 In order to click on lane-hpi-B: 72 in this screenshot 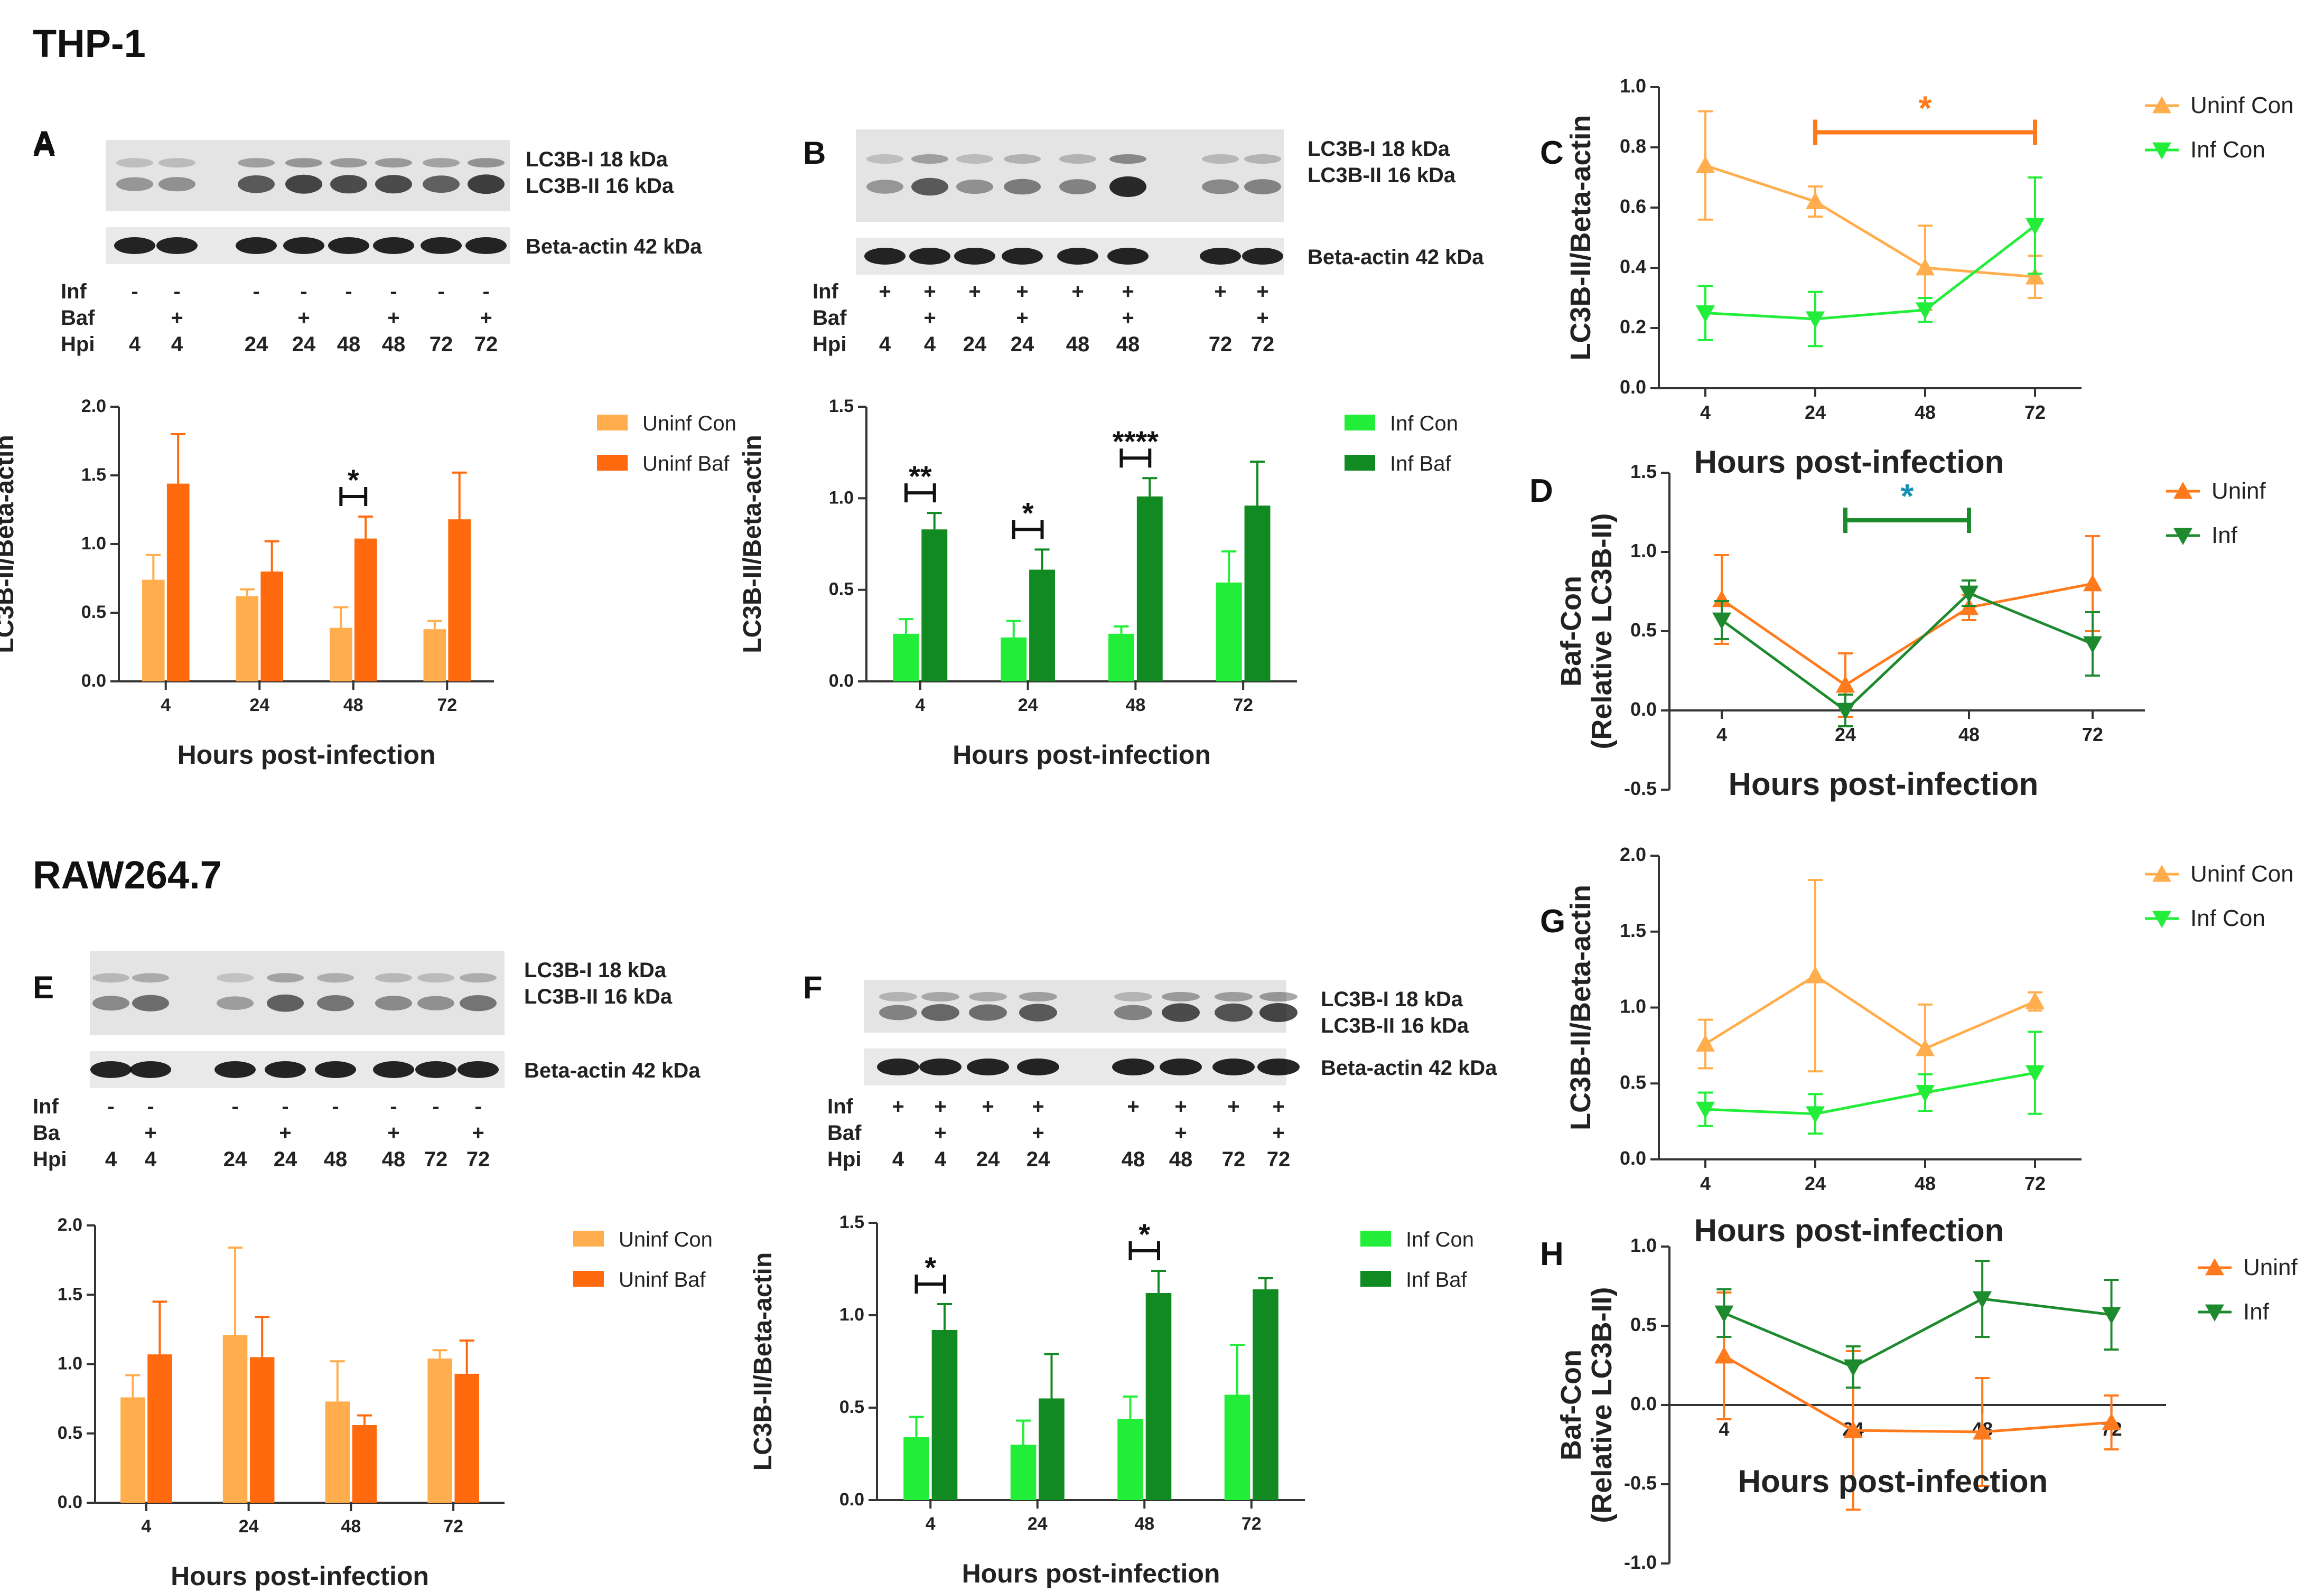, I will do `click(1263, 344)`.